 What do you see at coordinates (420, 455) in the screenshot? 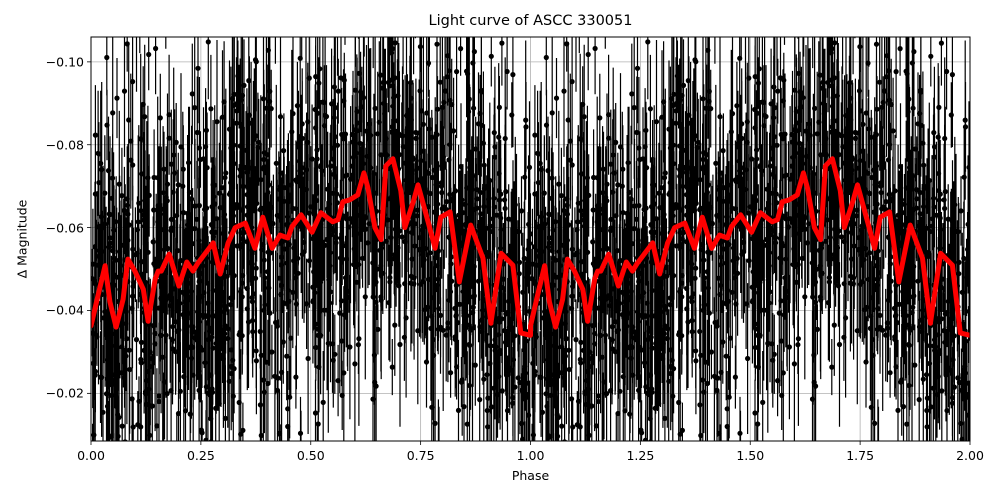
I see `x-tick-label: 0.75` at bounding box center [420, 455].